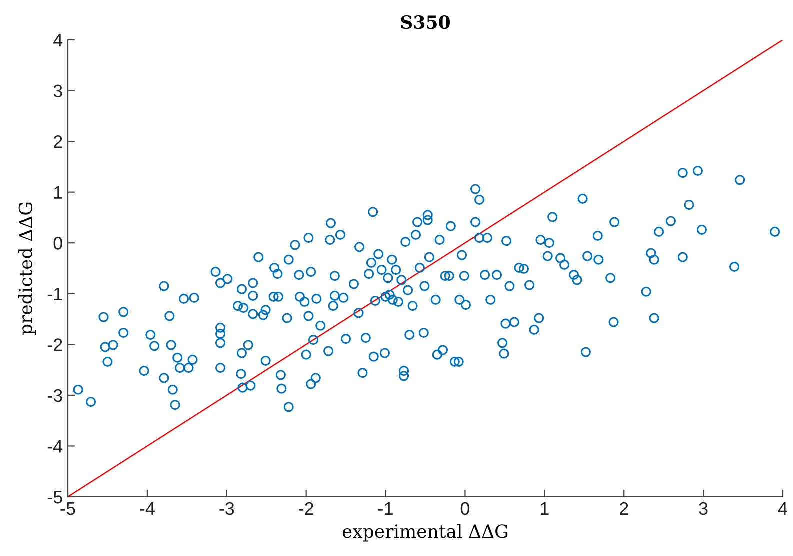 The width and height of the screenshot is (793, 556). I want to click on y-tick-label: 2, so click(58, 141).